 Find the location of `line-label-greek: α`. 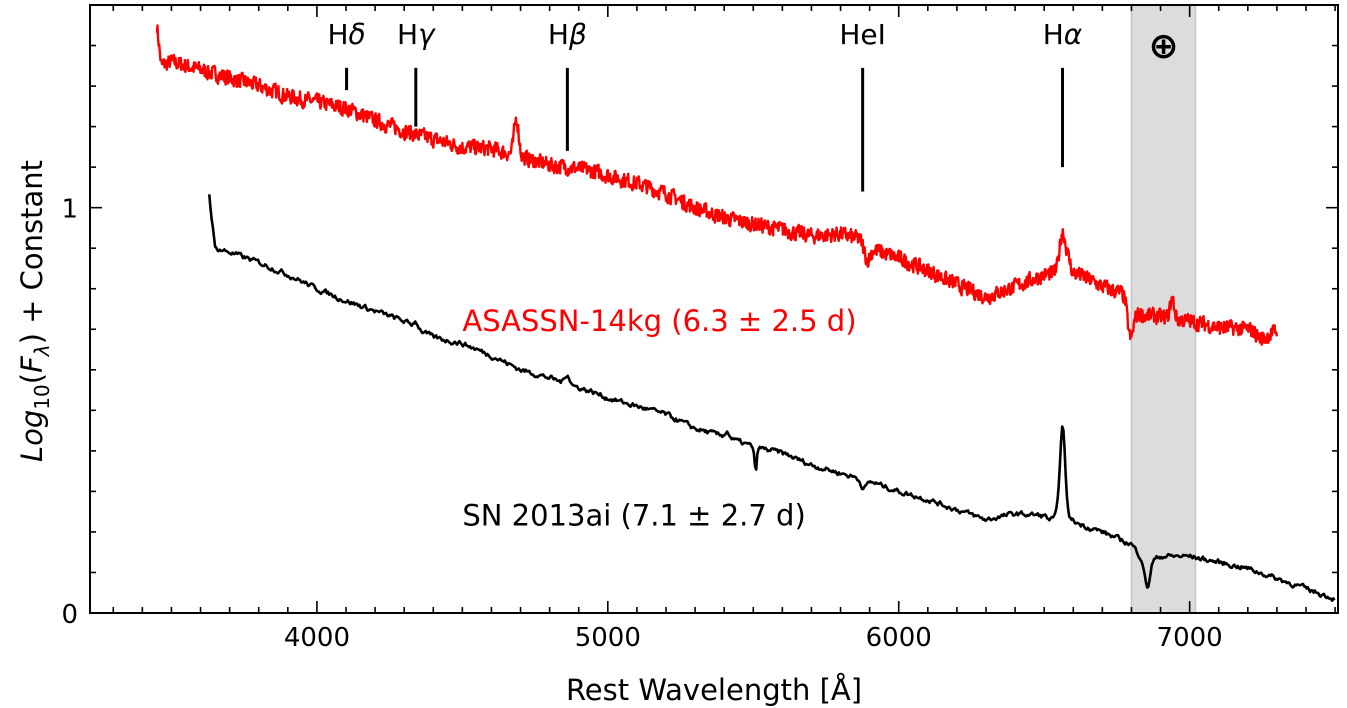

line-label-greek: α is located at coordinates (1073, 34).